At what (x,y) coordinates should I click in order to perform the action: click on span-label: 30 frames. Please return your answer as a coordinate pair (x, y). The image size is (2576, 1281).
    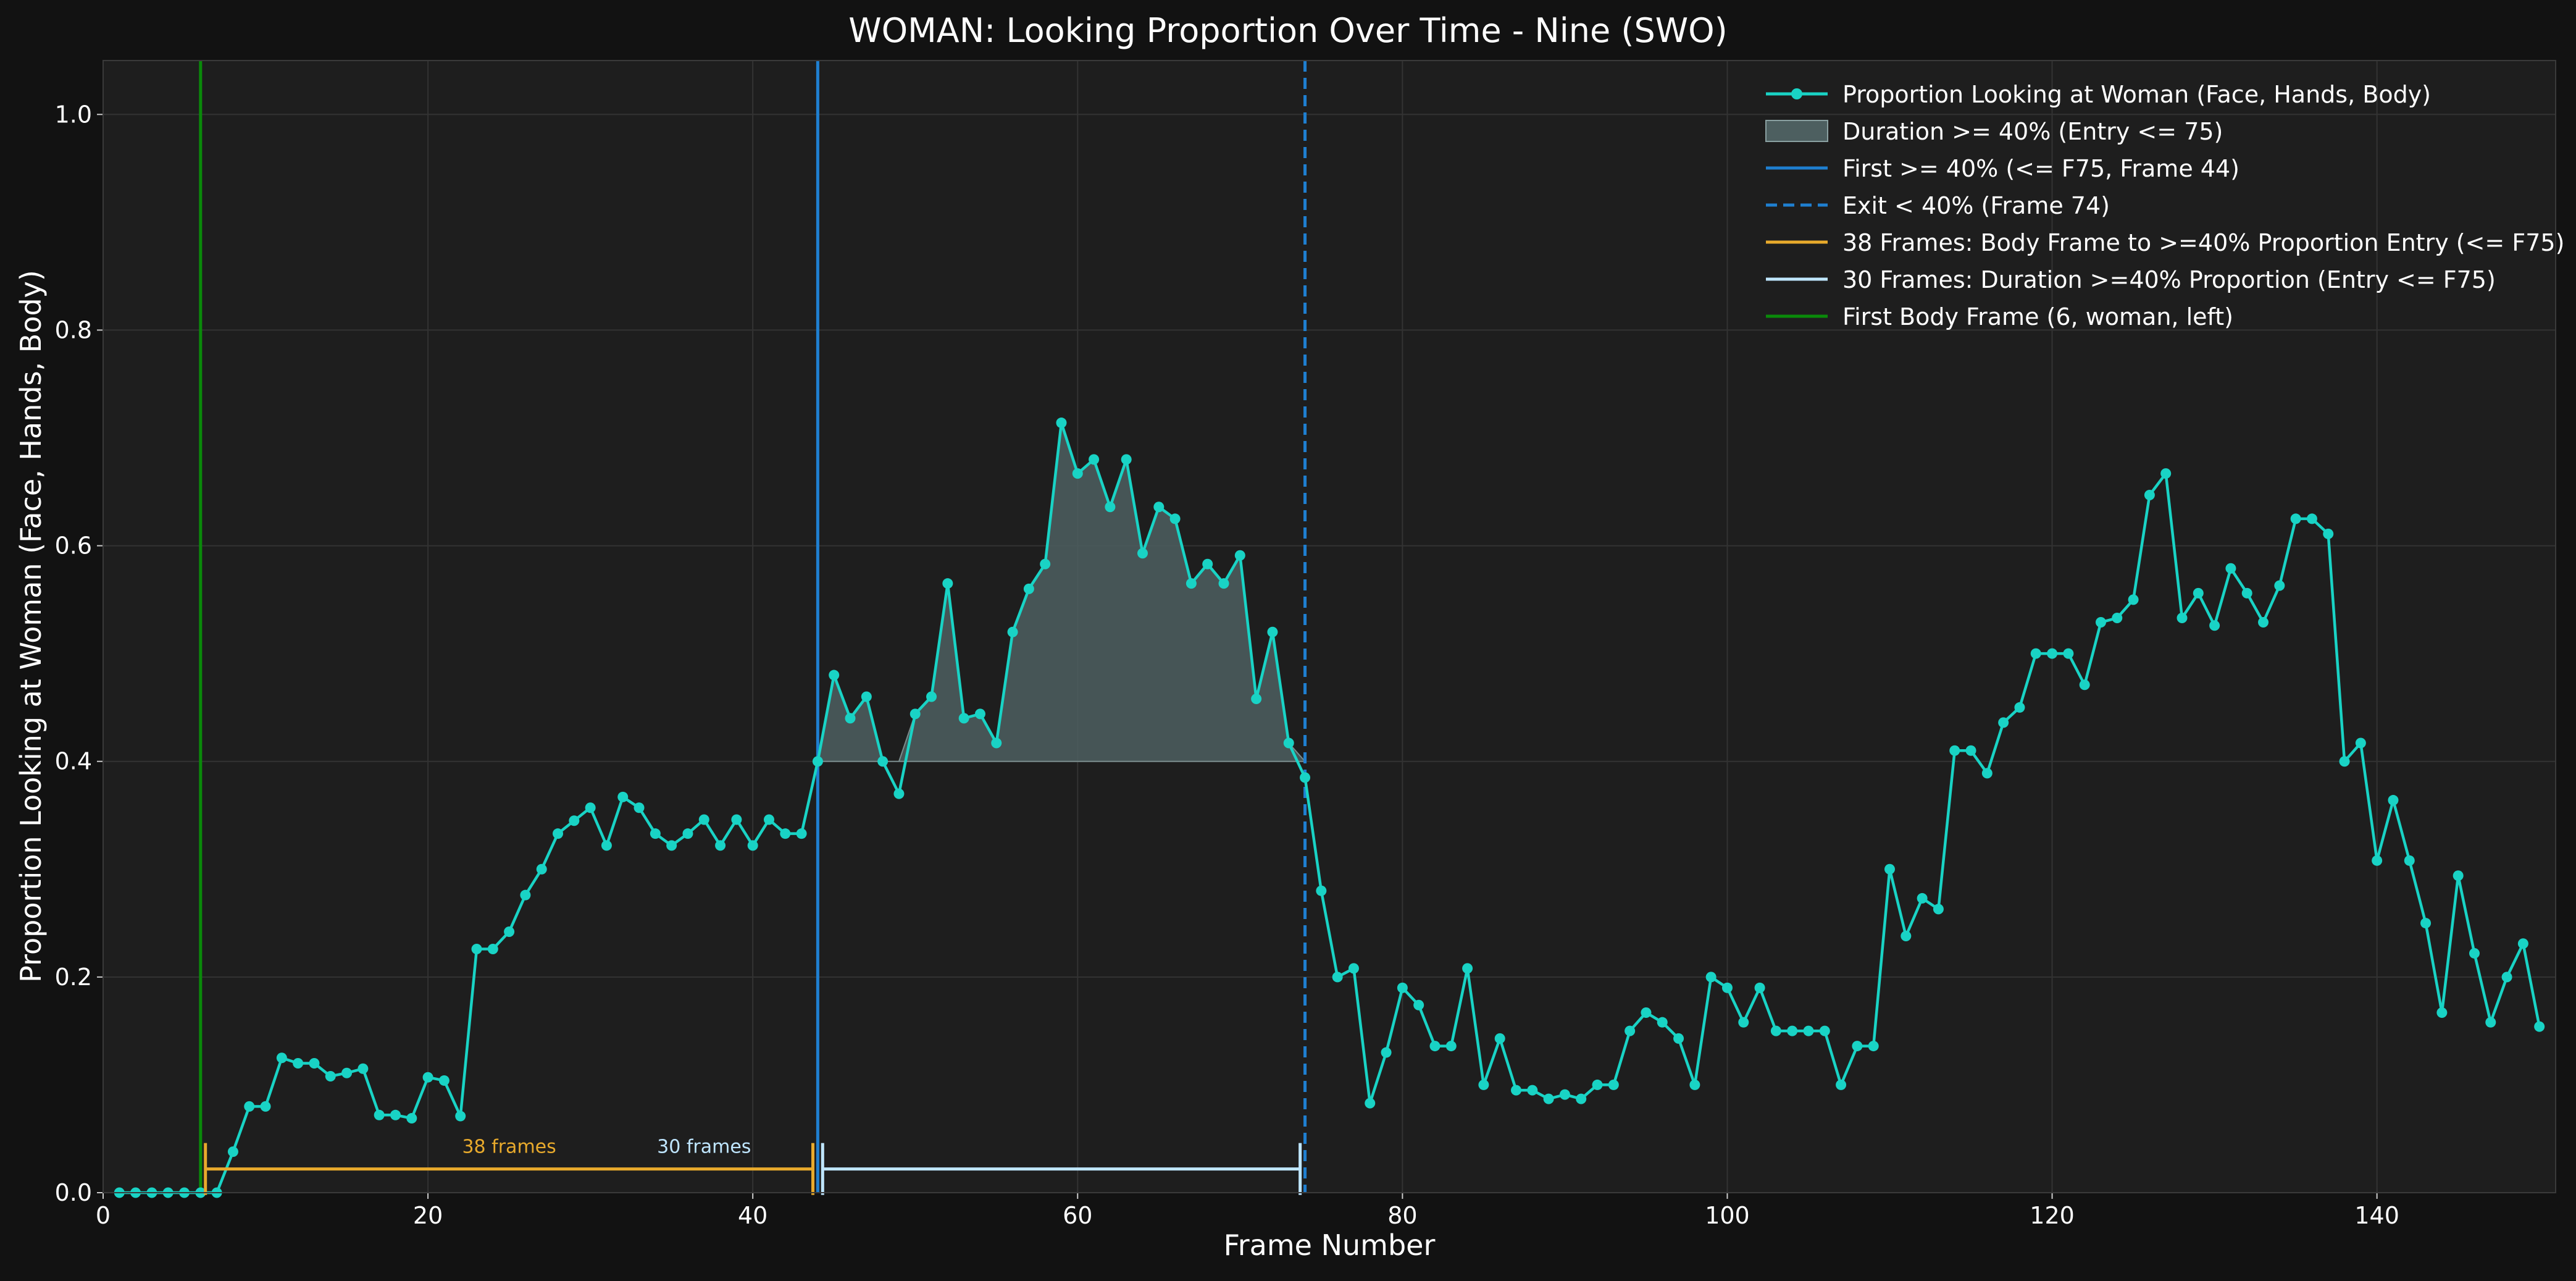
    Looking at the image, I should click on (704, 1147).